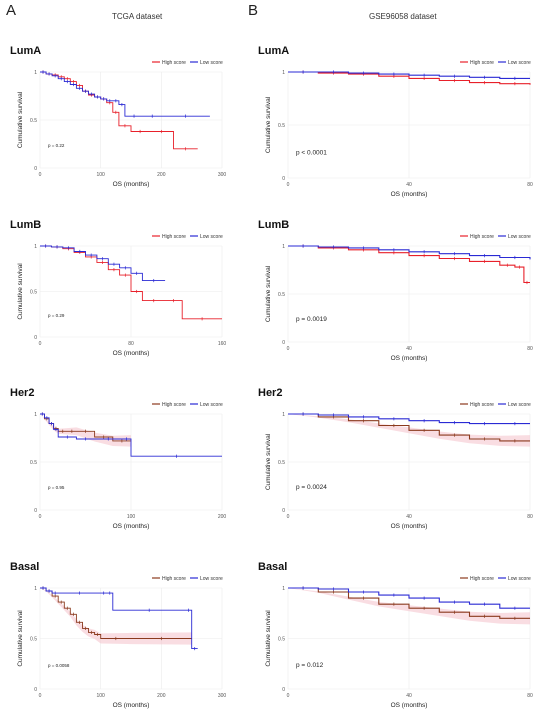 The height and width of the screenshot is (711, 550). What do you see at coordinates (11, 10) in the screenshot?
I see `panel-letter-a: A` at bounding box center [11, 10].